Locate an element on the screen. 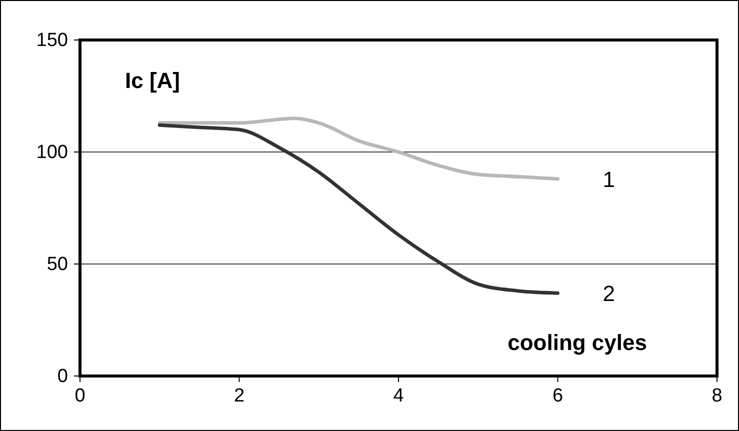 This screenshot has height=431, width=739. x-tick-label: 6 is located at coordinates (558, 395).